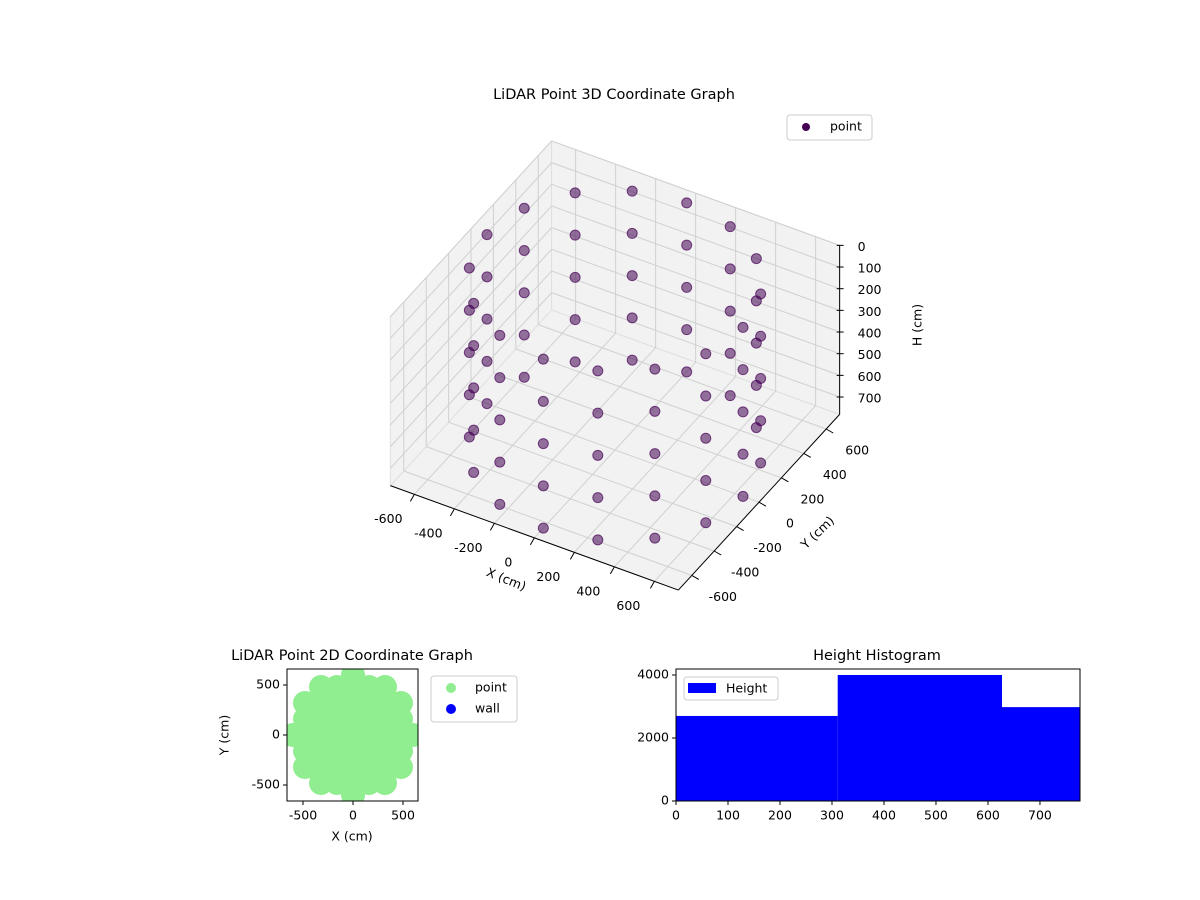  Describe the element at coordinates (832, 815) in the screenshot. I see `x-tick-label: 300` at that location.